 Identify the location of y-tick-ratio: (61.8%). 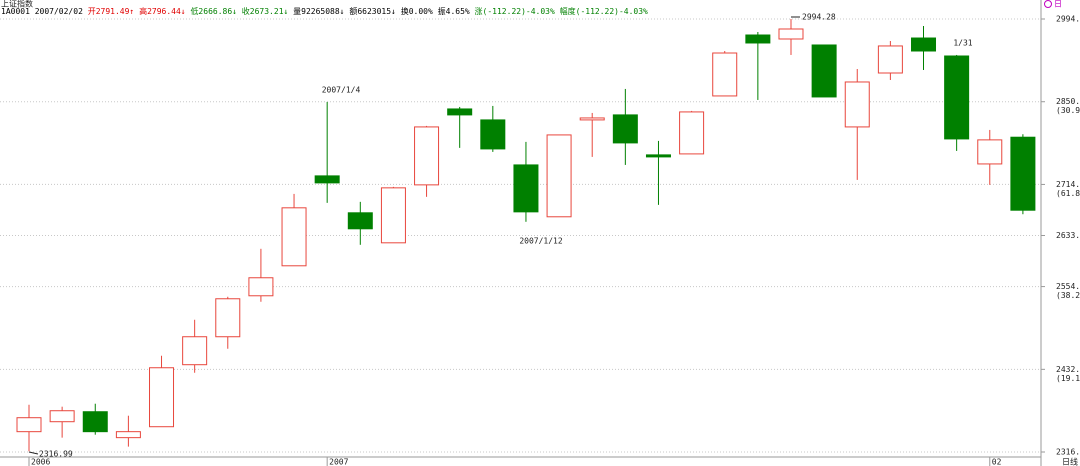
(1068, 193).